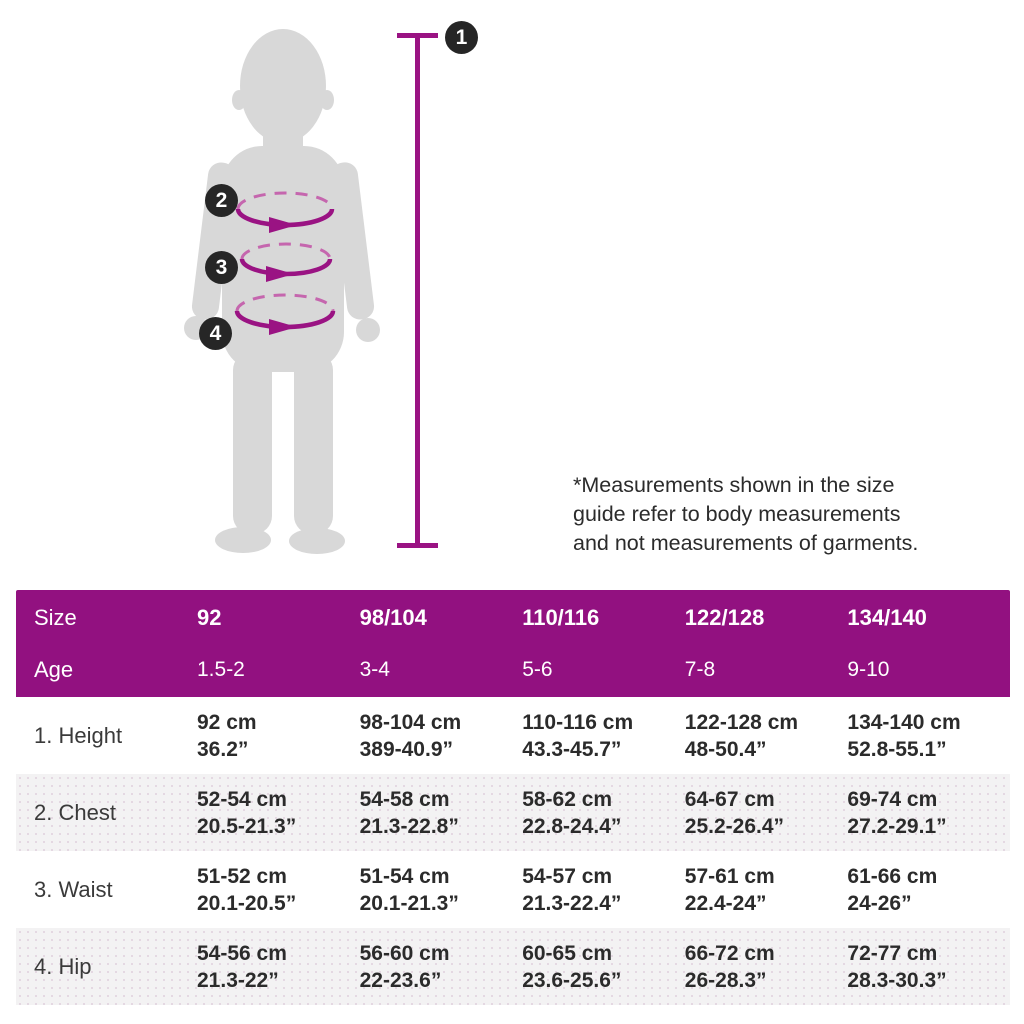  Describe the element at coordinates (897, 826) in the screenshot. I see `value-inch: 27.2-29.1”` at that location.